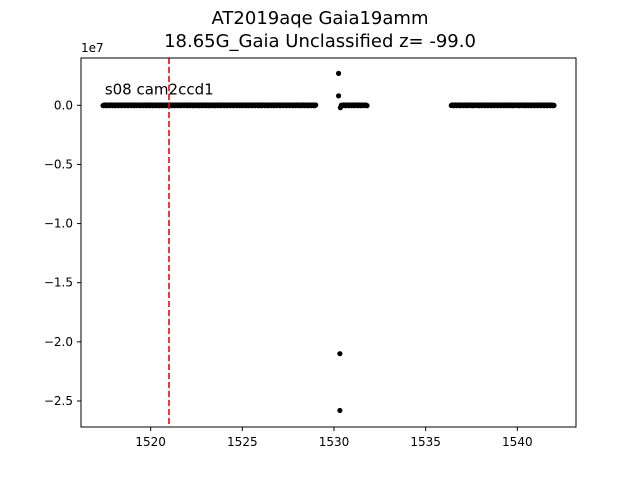 Image resolution: width=640 pixels, height=480 pixels. I want to click on y-tick-label: −0.5, so click(58, 164).